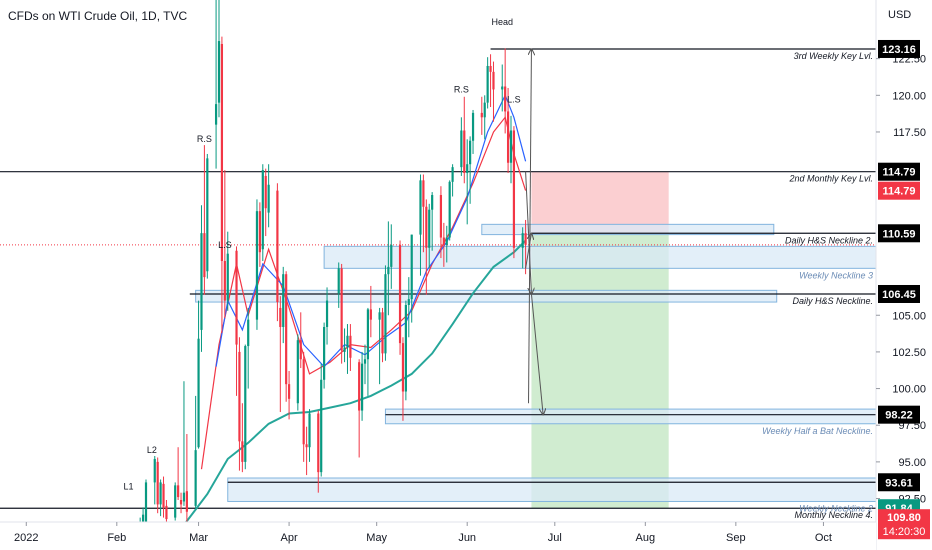 This screenshot has width=932, height=550. Describe the element at coordinates (438, 536) in the screenshot. I see `time-scale-background` at that location.